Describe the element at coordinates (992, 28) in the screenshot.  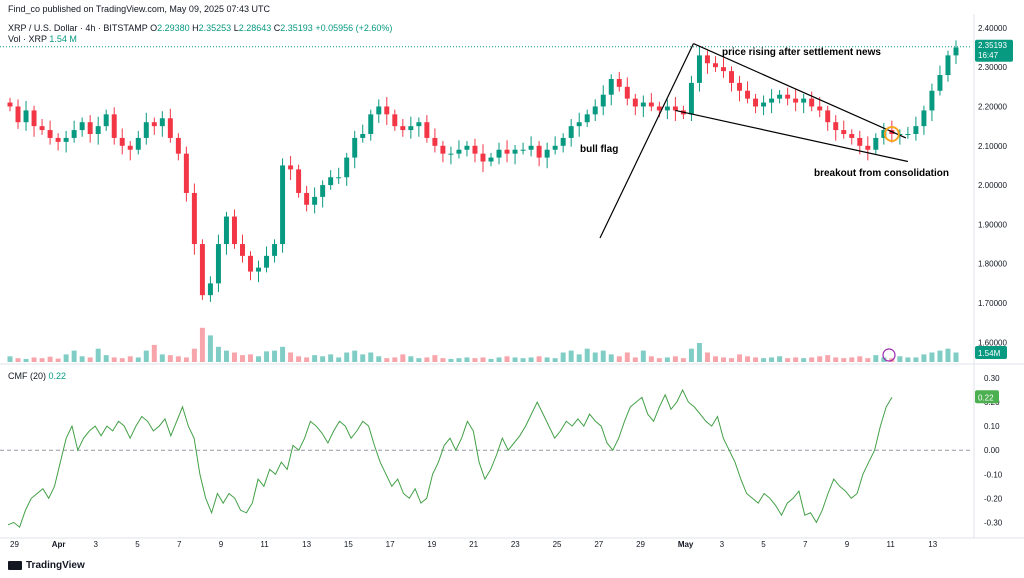
I see `price-tick-label: 2.40000` at that location.